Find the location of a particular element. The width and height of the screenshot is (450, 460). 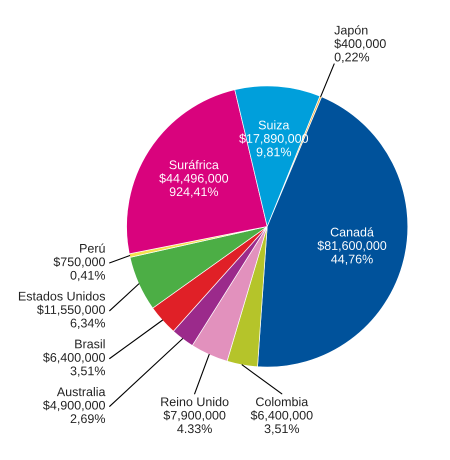

slice-label: Brasil is located at coordinates (90, 343).